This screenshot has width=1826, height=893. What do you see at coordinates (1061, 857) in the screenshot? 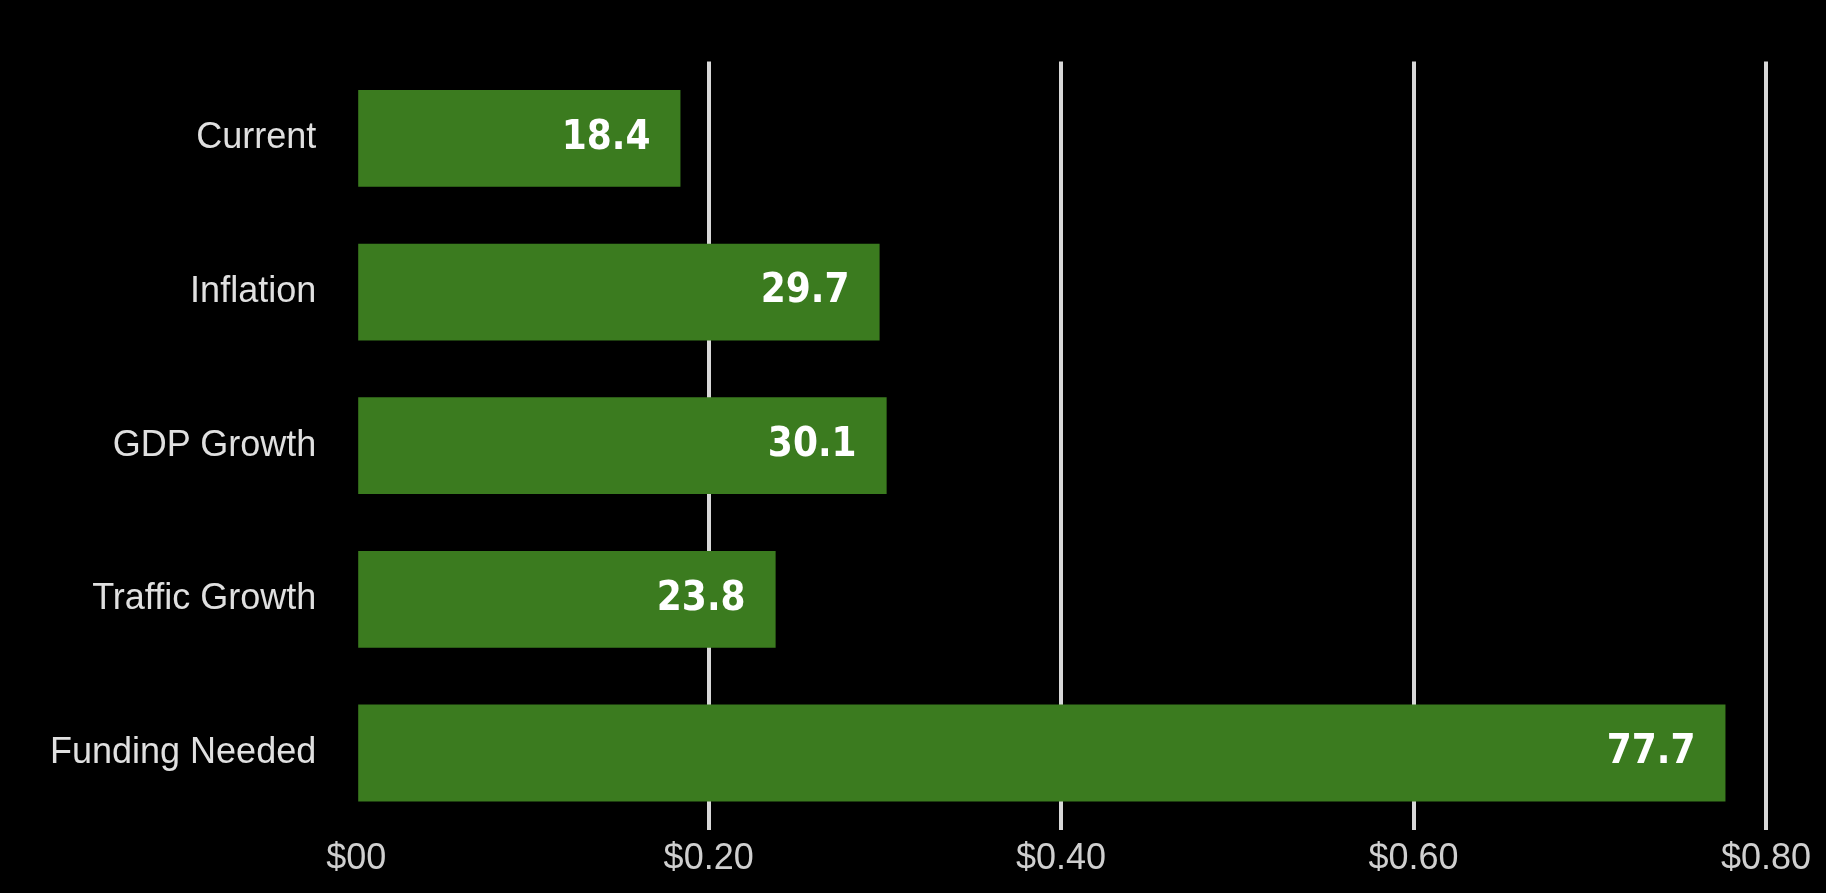
I see `x-tick-label: $0.40` at bounding box center [1061, 857].